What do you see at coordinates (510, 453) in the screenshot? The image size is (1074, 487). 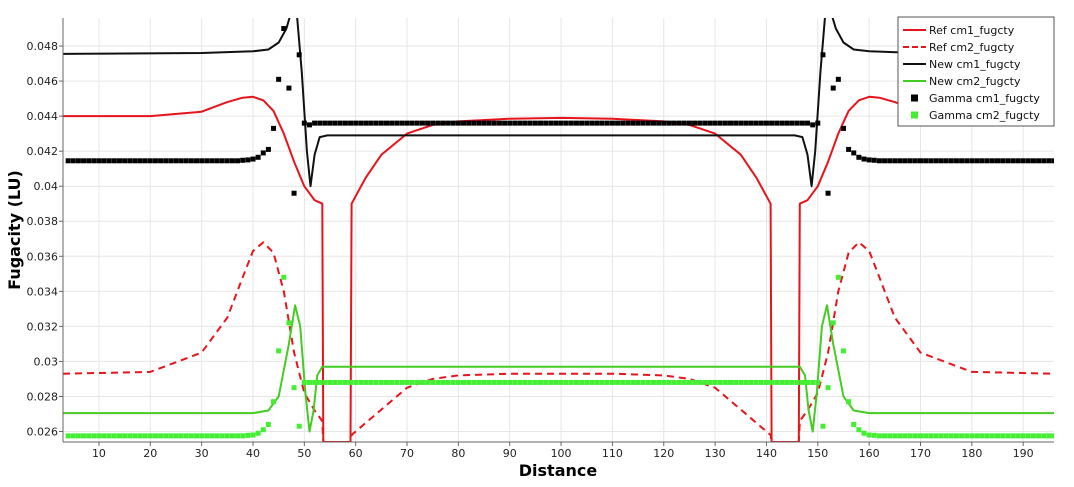 I see `x-tick-label: 90` at bounding box center [510, 453].